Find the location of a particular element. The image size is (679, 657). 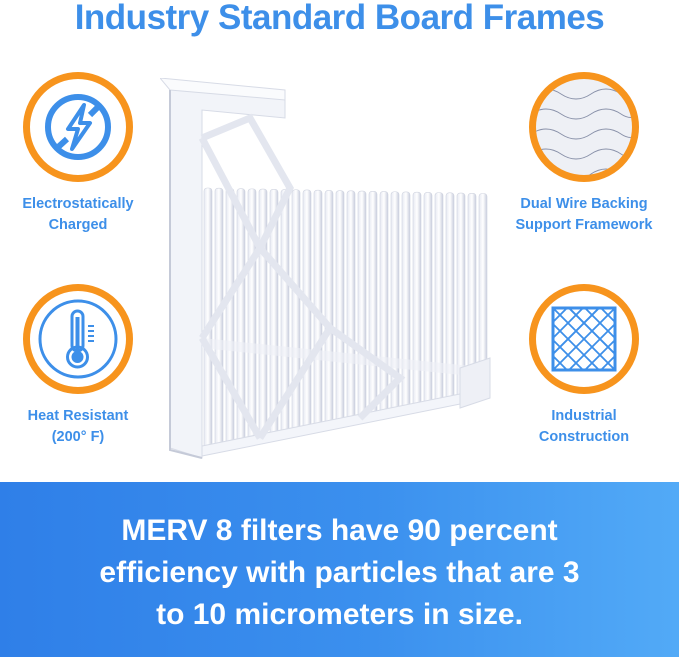

feature-label: (200° F) is located at coordinates (78, 437).